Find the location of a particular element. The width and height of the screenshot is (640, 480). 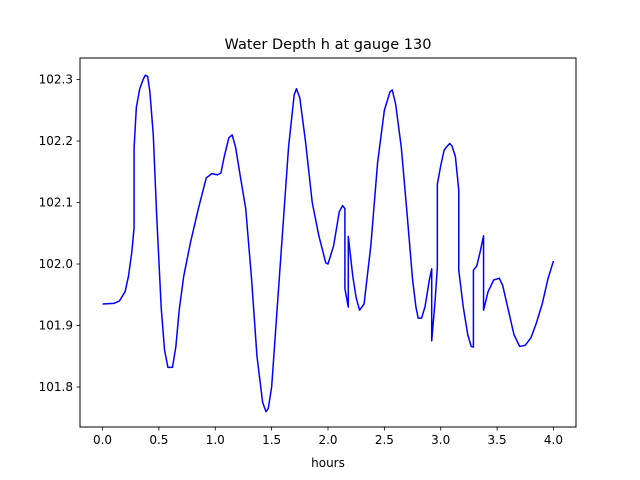

x-tick-label: 2.0 is located at coordinates (327, 440).